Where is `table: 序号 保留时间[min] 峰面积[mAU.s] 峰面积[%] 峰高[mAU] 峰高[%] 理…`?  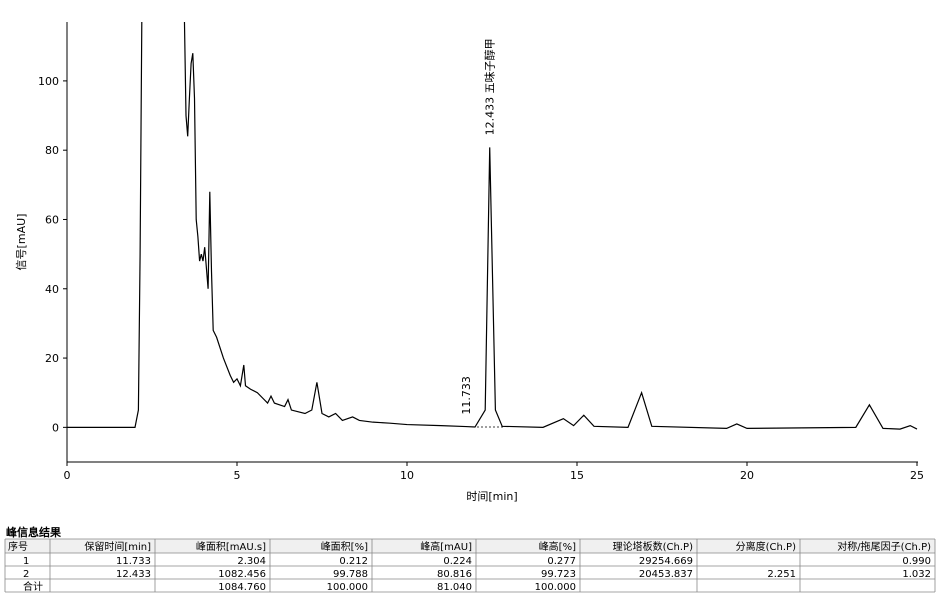 table: 序号 保留时间[min] 峰面积[mAU.s] 峰面积[%] 峰高[mAU] 峰高[%] 理… is located at coordinates (470, 565).